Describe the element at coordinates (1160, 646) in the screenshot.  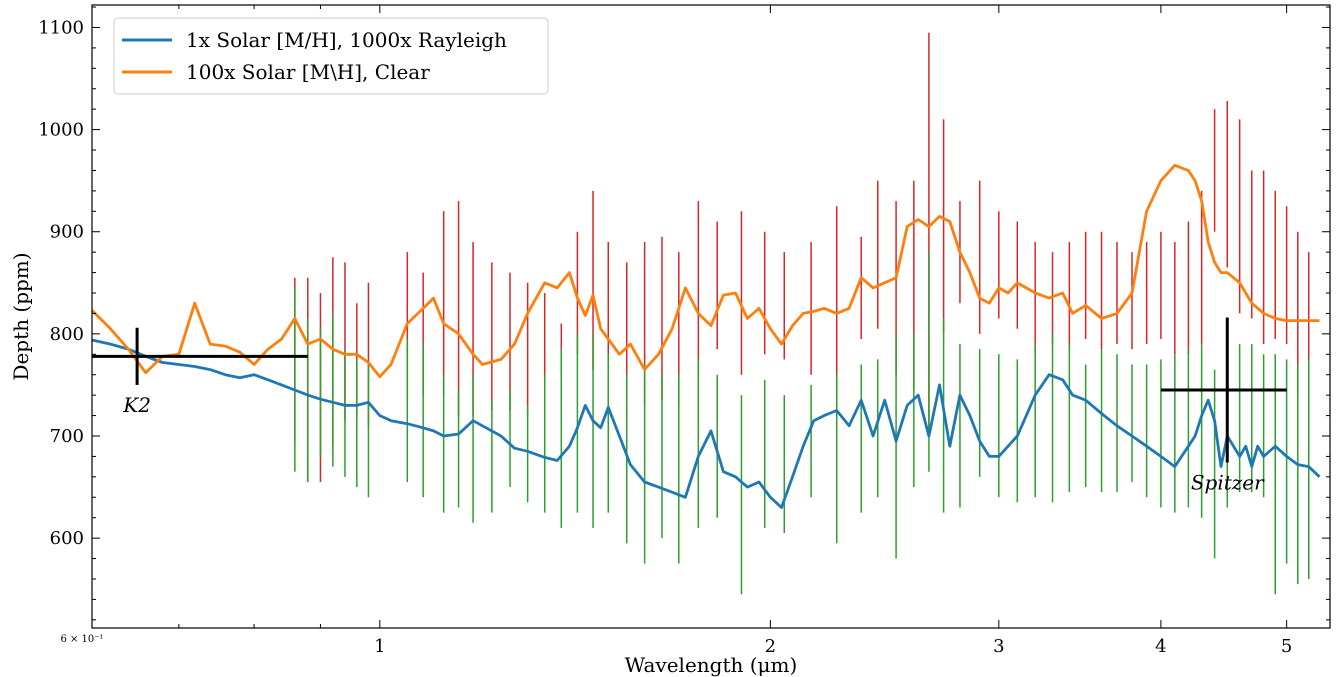
I see `x-tick-label: 4` at that location.